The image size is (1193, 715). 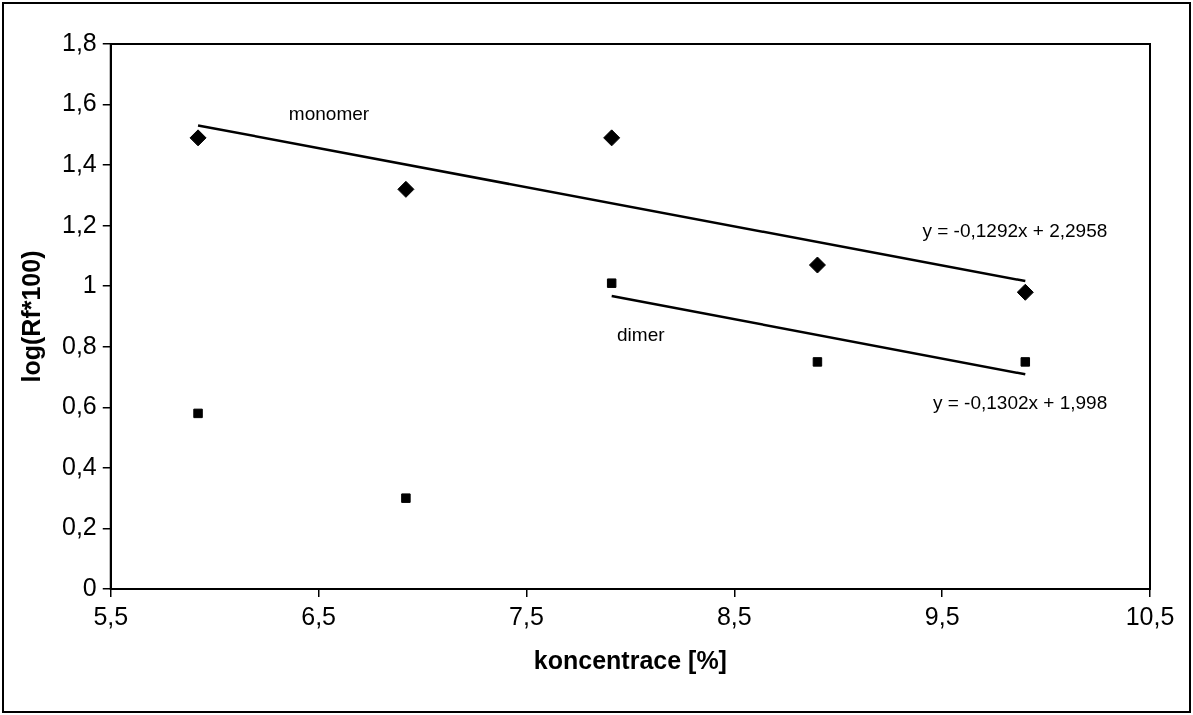 I want to click on x-tick-label: 8,5, so click(x=734, y=615).